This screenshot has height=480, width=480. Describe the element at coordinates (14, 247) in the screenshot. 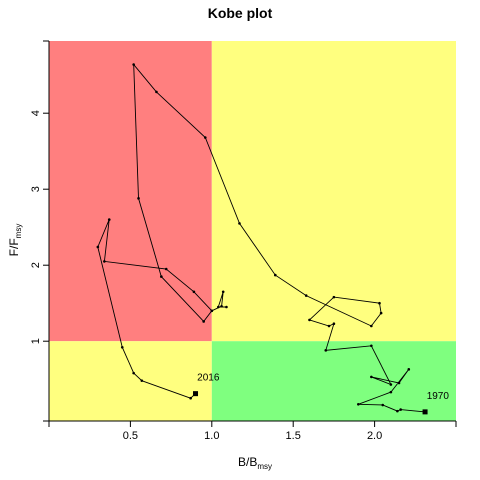

I see `y-axis-label-main: F/F` at that location.